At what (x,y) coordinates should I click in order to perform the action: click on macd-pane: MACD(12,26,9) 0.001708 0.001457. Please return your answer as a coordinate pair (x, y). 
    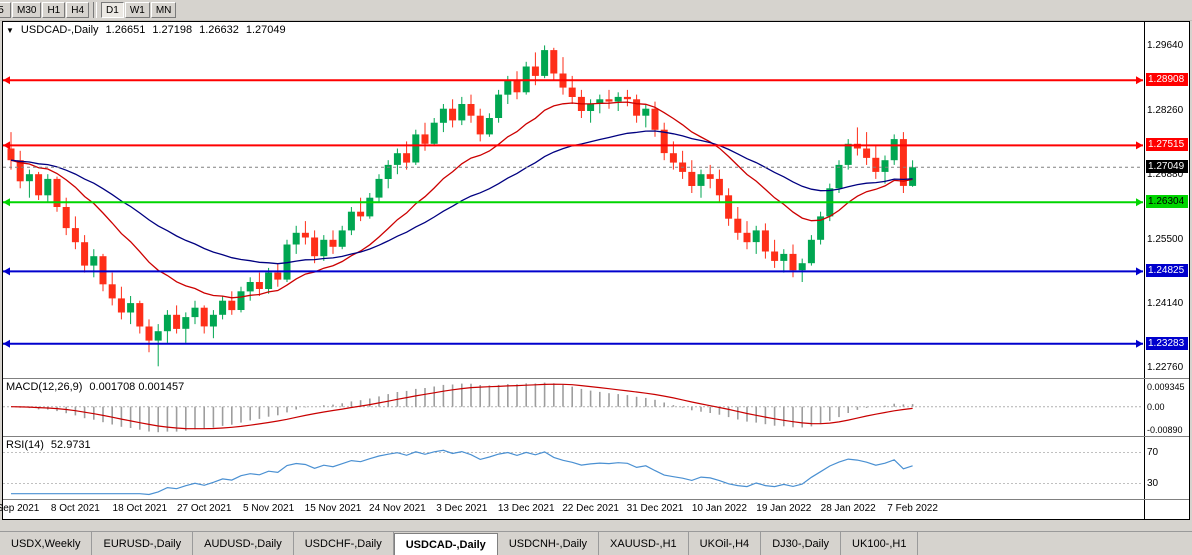
    Looking at the image, I should click on (573, 407).